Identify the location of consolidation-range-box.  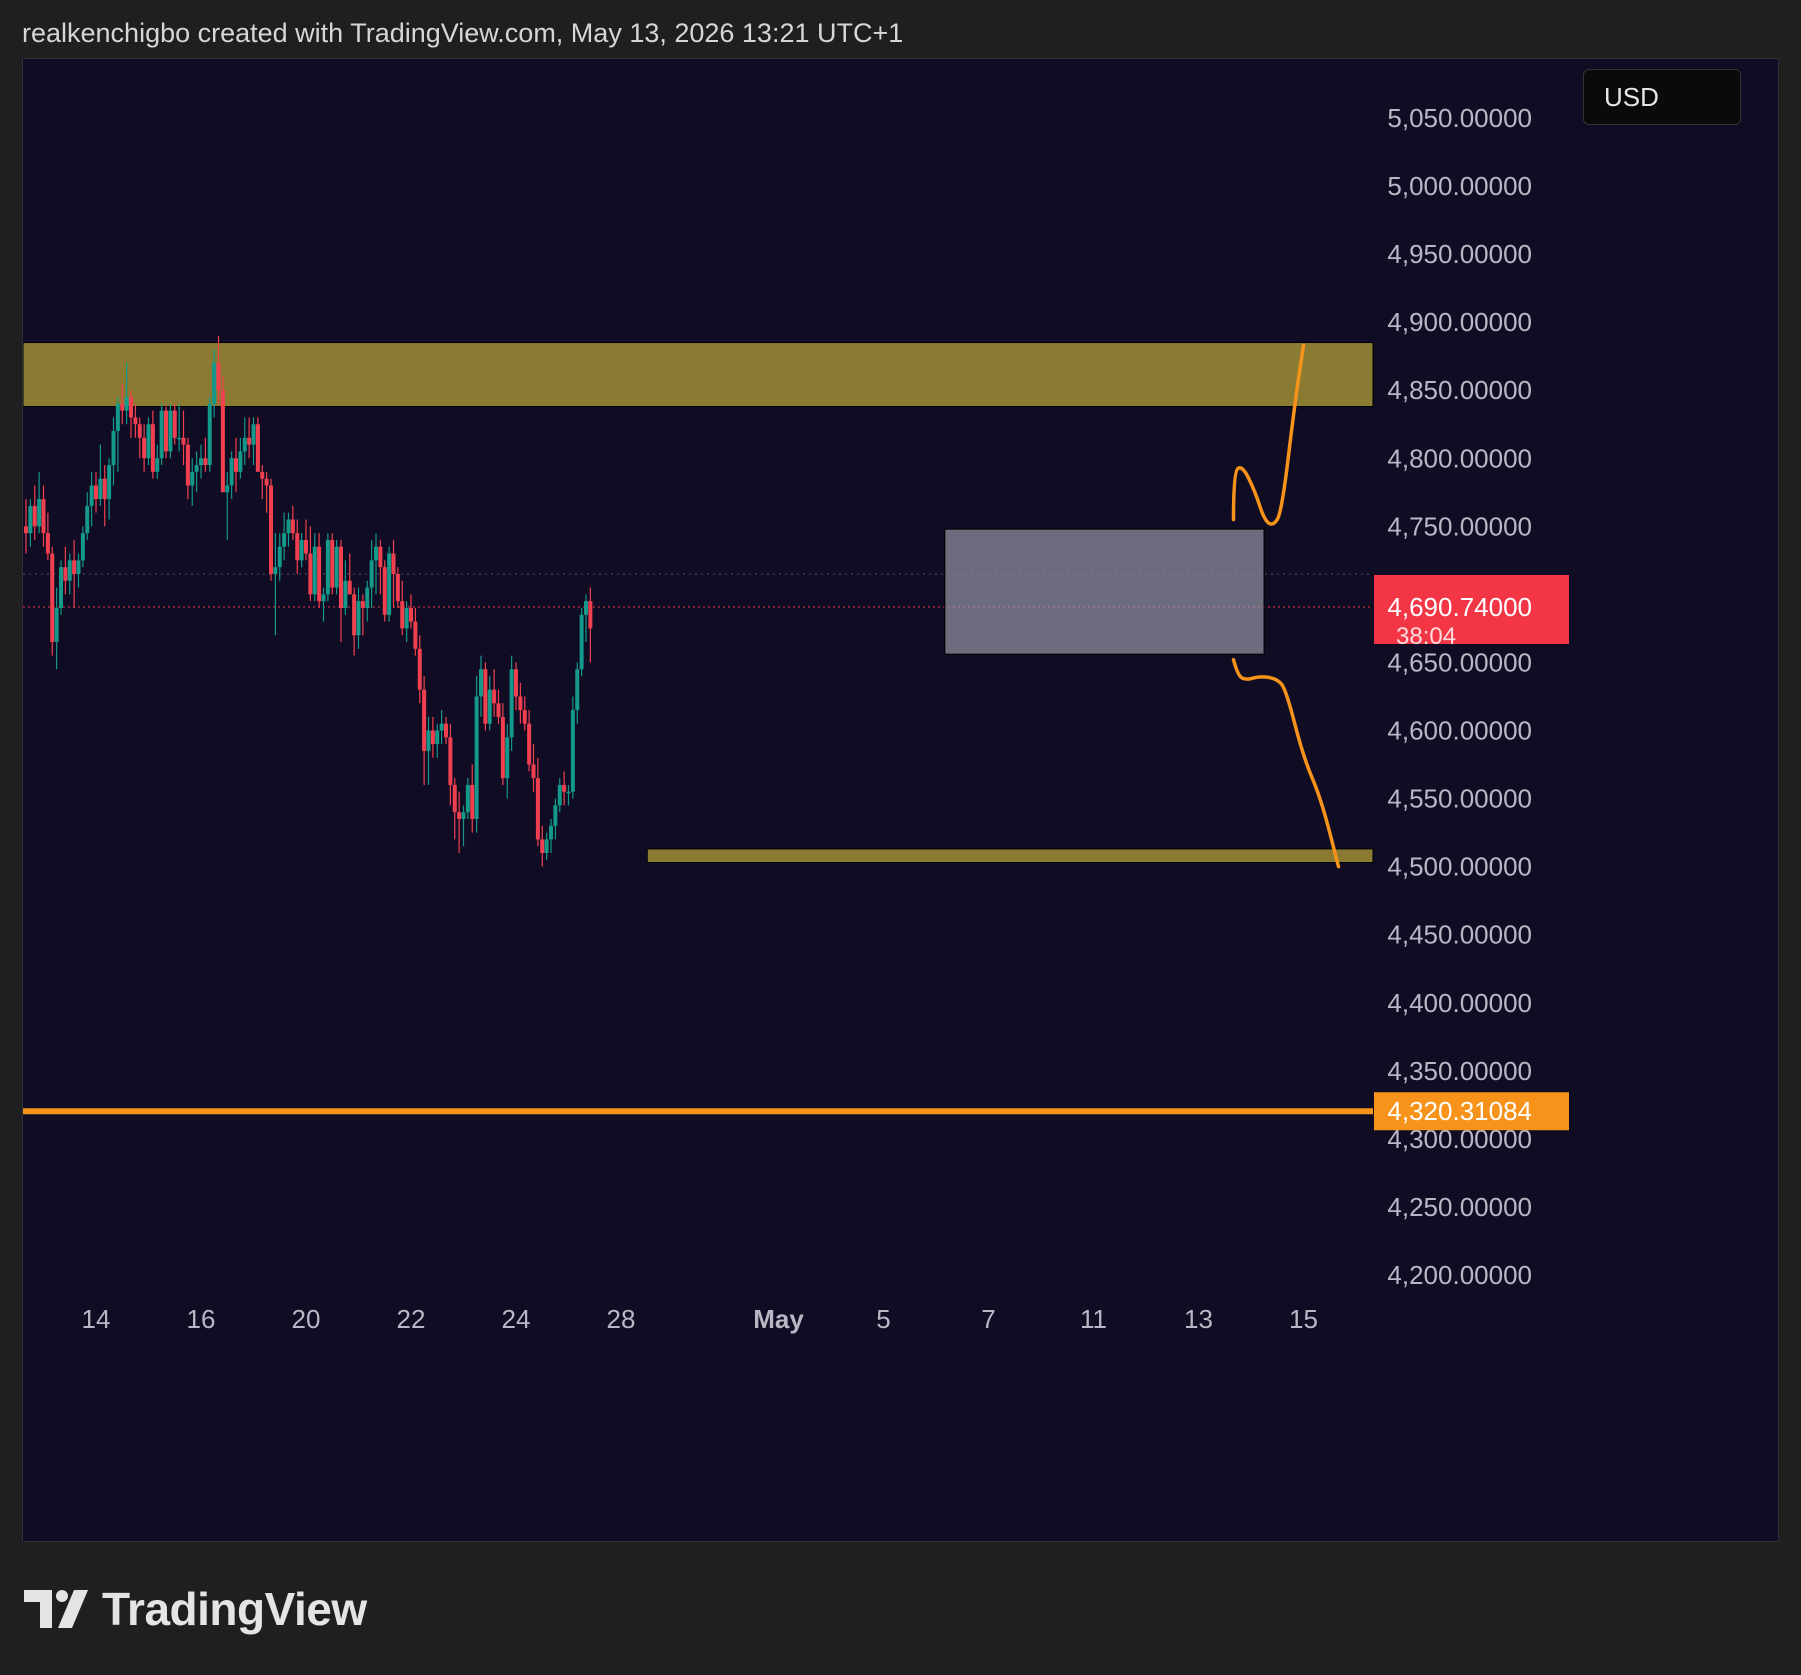
(1104, 591).